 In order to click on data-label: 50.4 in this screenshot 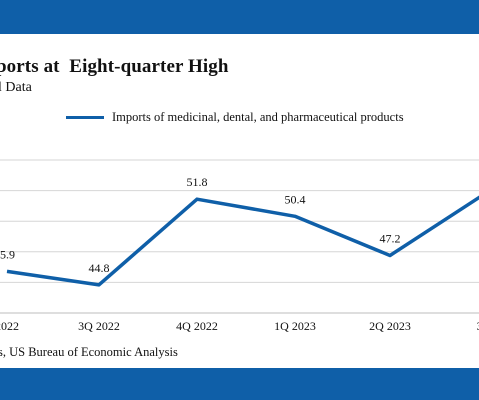, I will do `click(295, 199)`.